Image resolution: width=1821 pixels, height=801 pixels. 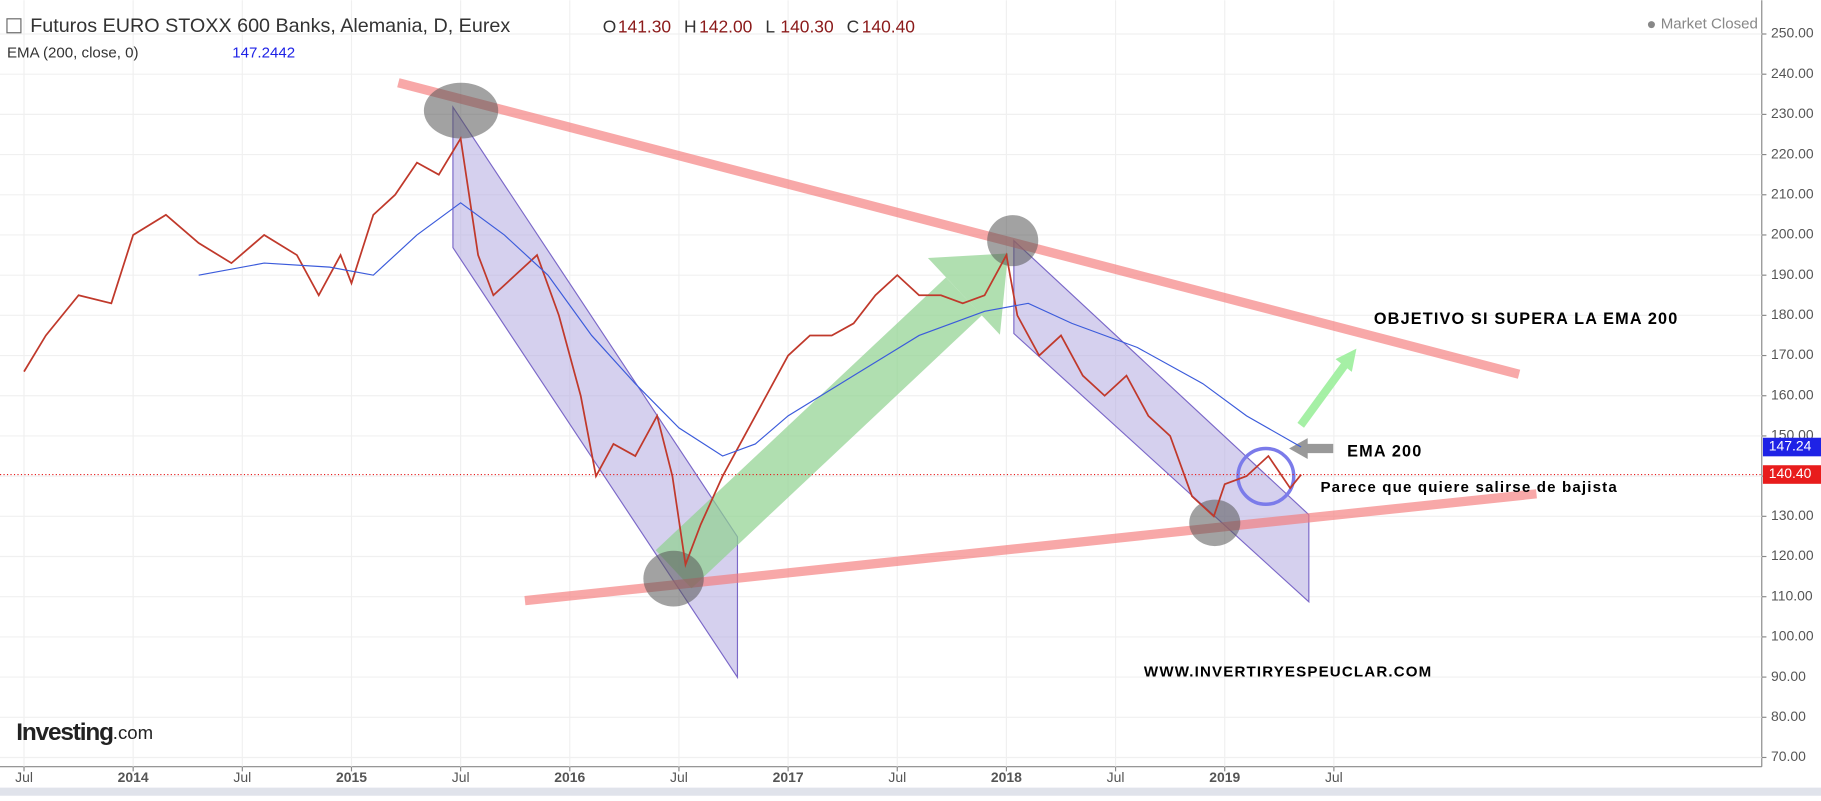 I want to click on ohlc-value: 140.40, so click(x=888, y=27).